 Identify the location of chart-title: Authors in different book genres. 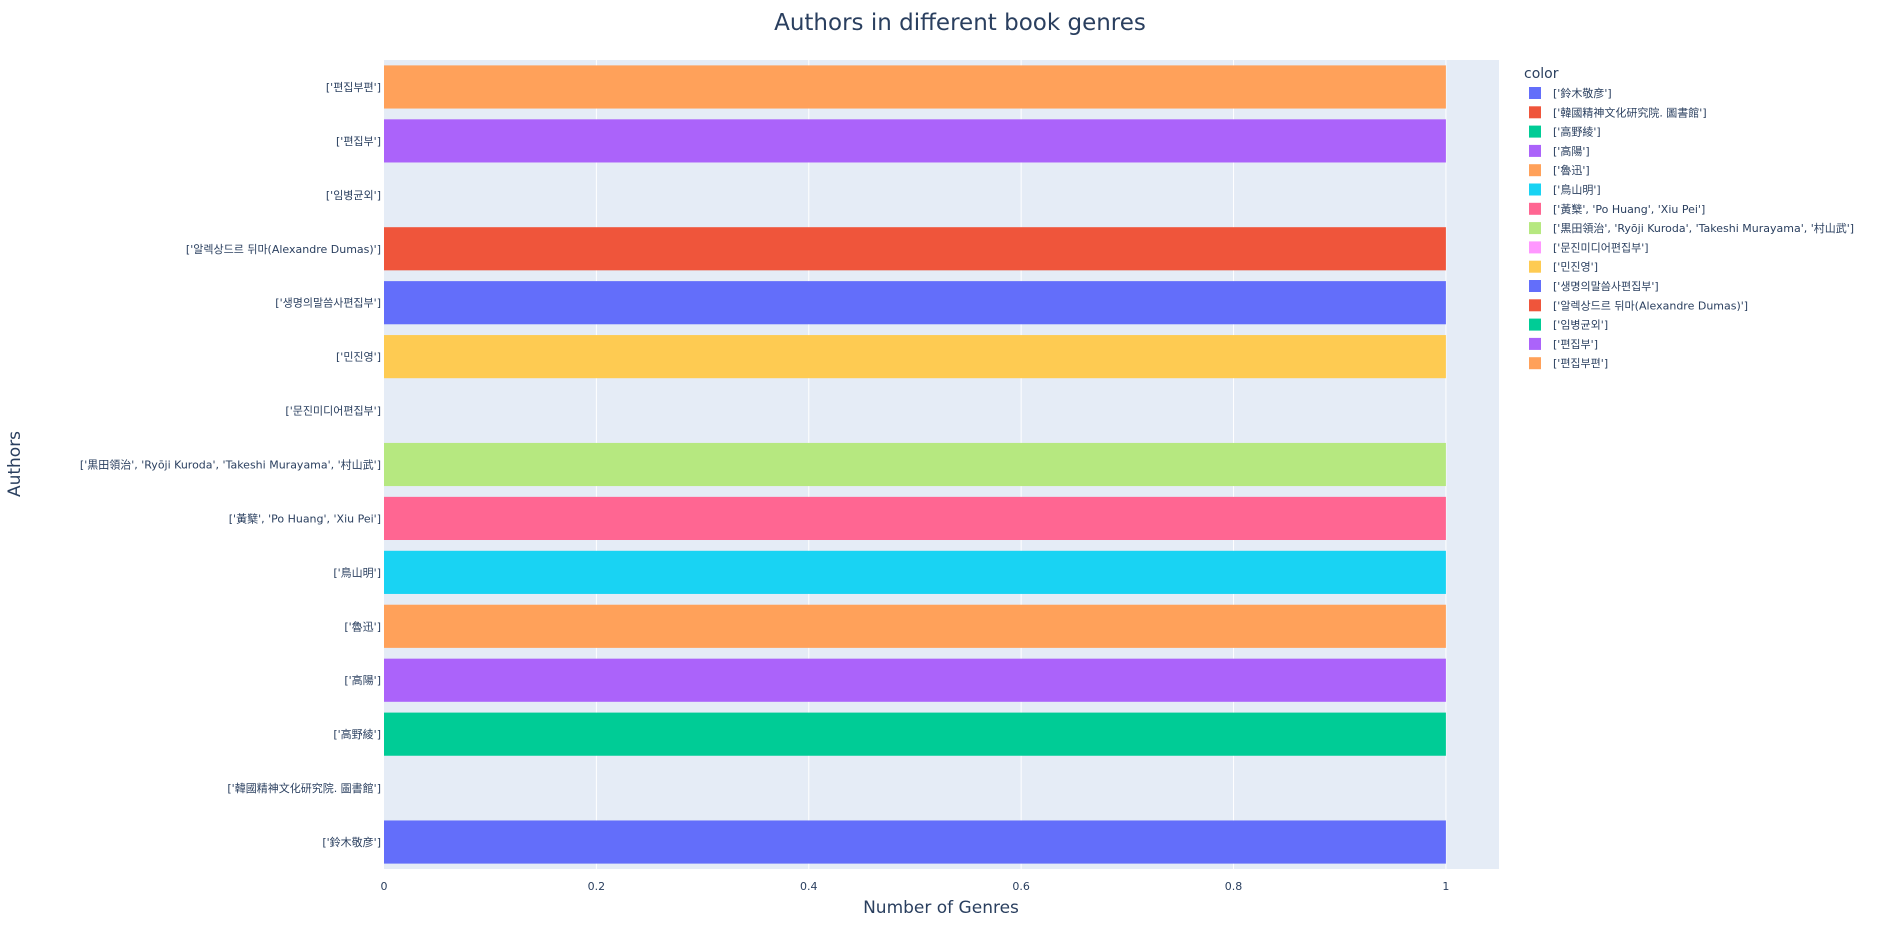
(960, 23).